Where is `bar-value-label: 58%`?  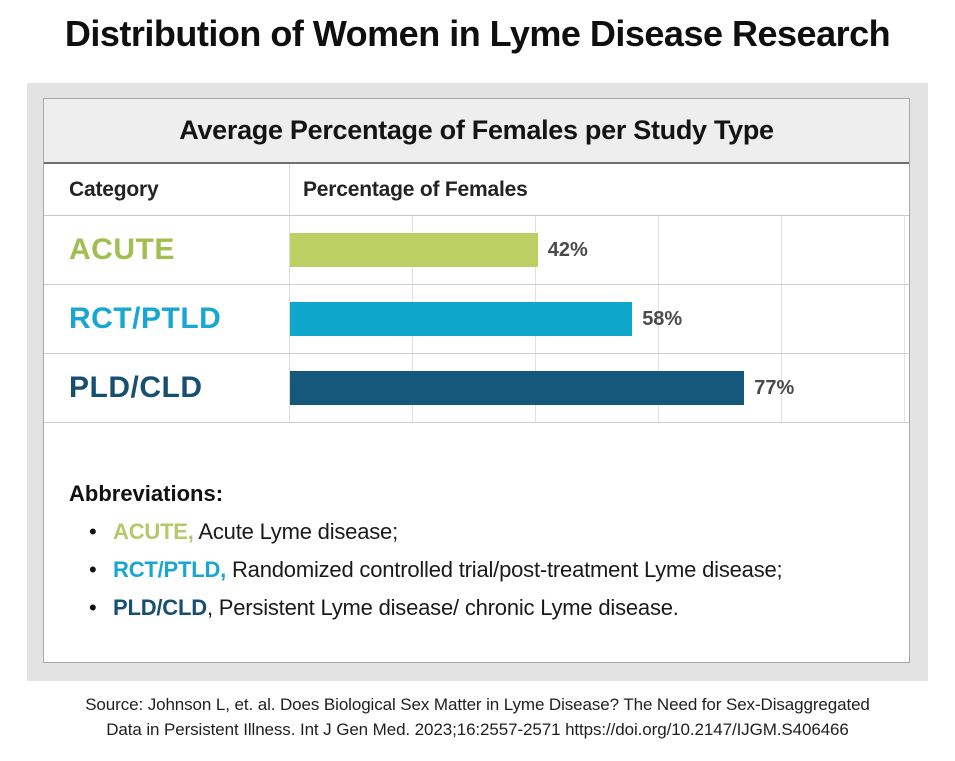
bar-value-label: 58% is located at coordinates (662, 318).